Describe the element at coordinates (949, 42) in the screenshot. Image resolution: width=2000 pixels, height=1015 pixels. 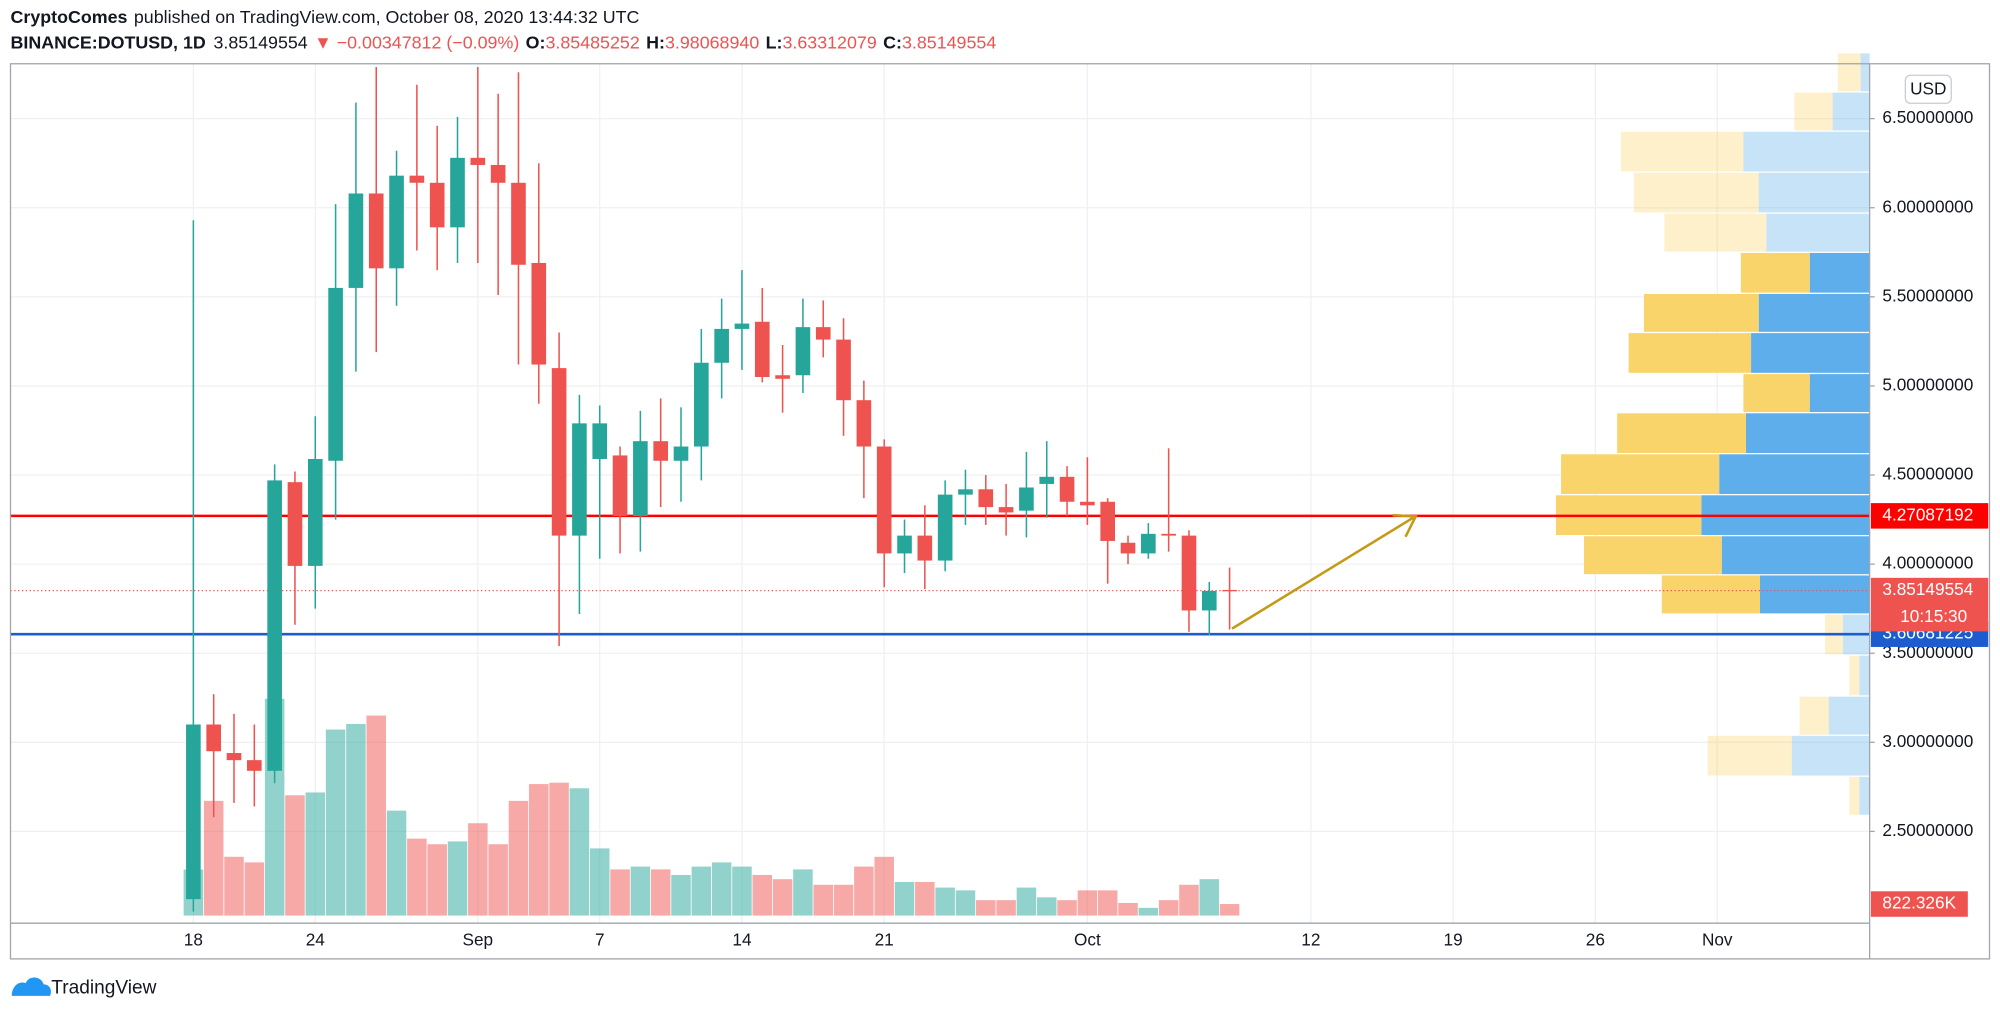
I see `ohlc-value: 3.85149554` at that location.